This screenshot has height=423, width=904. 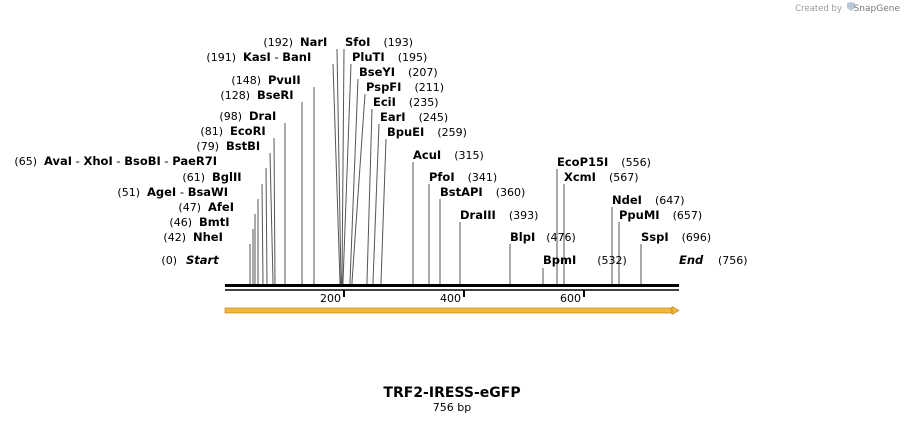 I want to click on site-pos-pspfi: (211), so click(x=429, y=87).